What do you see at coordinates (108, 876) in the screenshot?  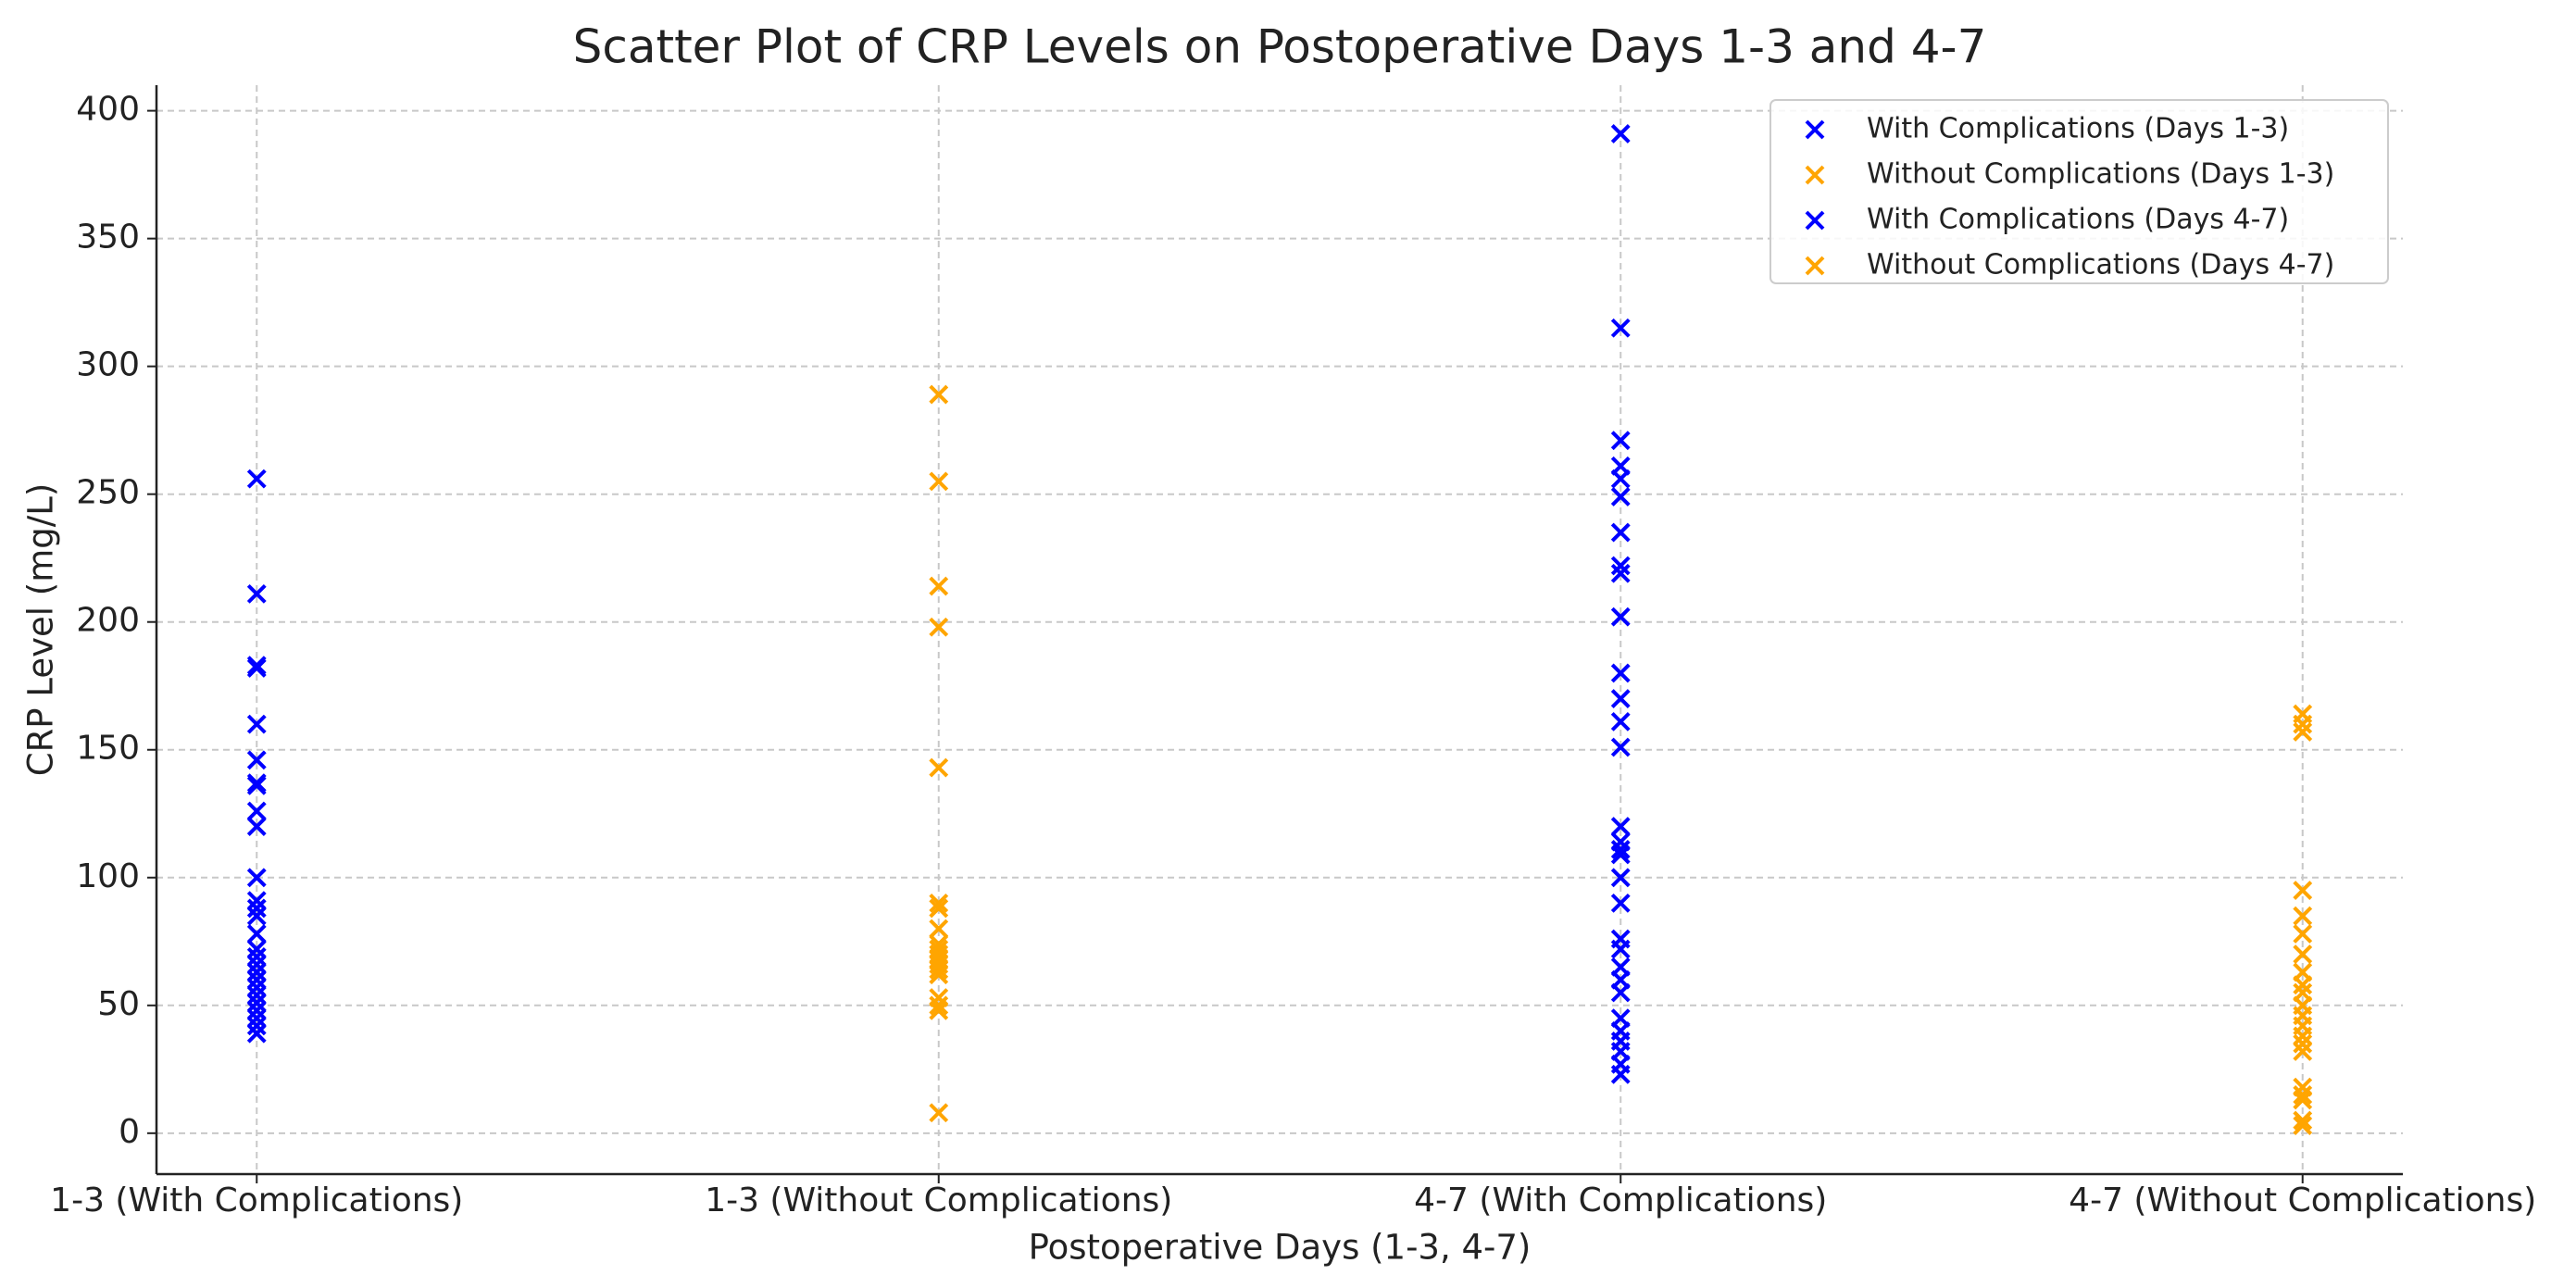 I see `y-tick-label: 100` at bounding box center [108, 876].